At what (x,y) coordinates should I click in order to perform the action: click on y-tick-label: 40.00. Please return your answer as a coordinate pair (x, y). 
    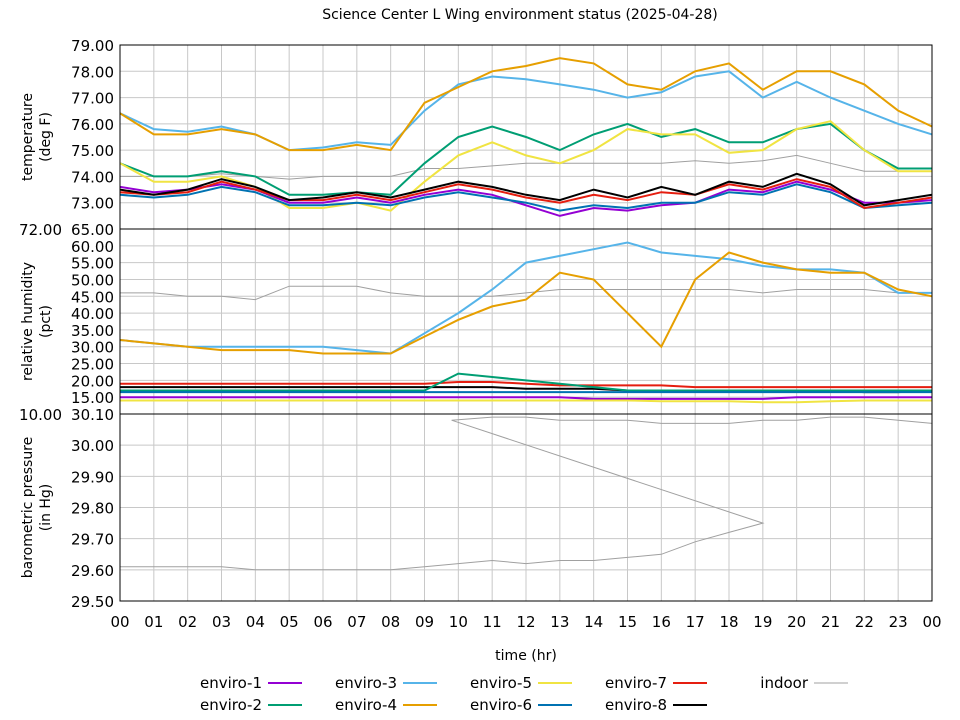
    Looking at the image, I should click on (92, 314).